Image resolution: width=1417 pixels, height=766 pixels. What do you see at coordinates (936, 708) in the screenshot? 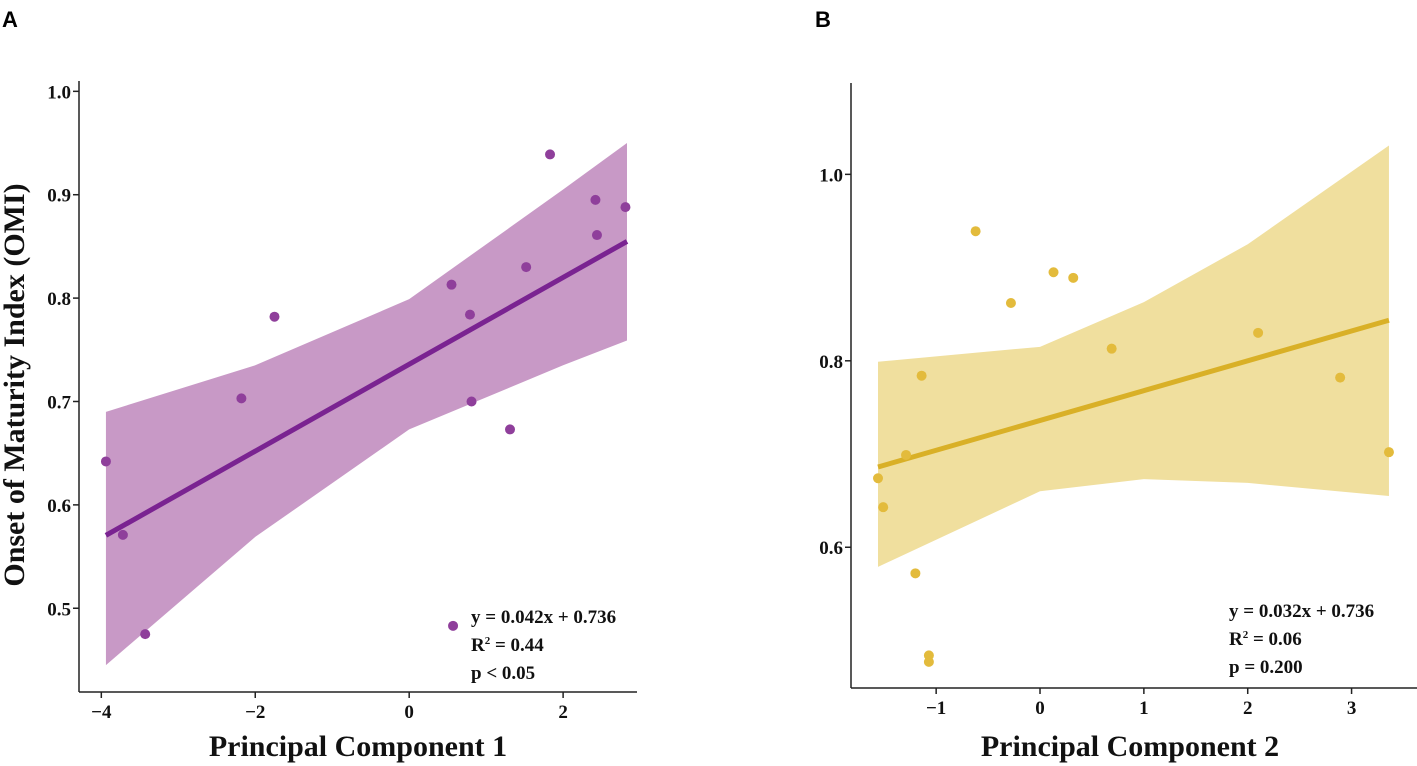
I see `x-tick-label: −1` at bounding box center [936, 708].